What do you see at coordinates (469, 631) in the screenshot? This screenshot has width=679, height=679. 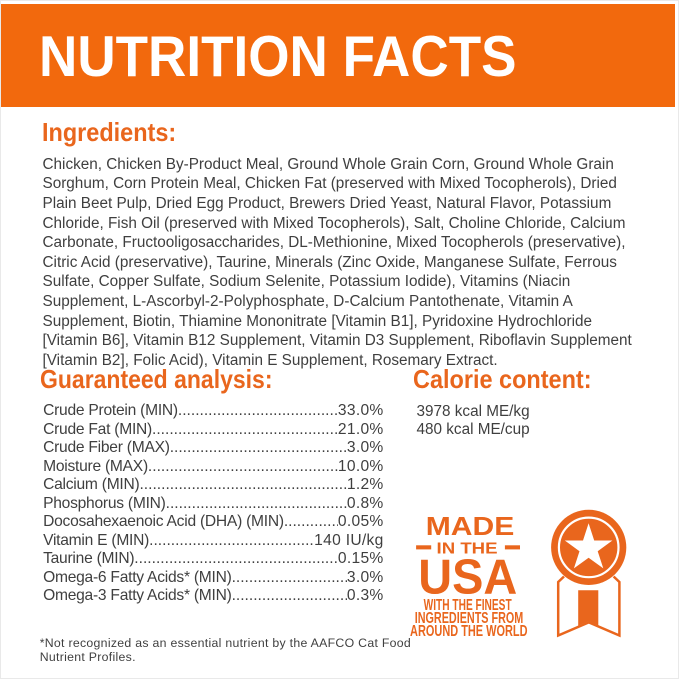 I see `svg-text: AROUND THE WORLD` at bounding box center [469, 631].